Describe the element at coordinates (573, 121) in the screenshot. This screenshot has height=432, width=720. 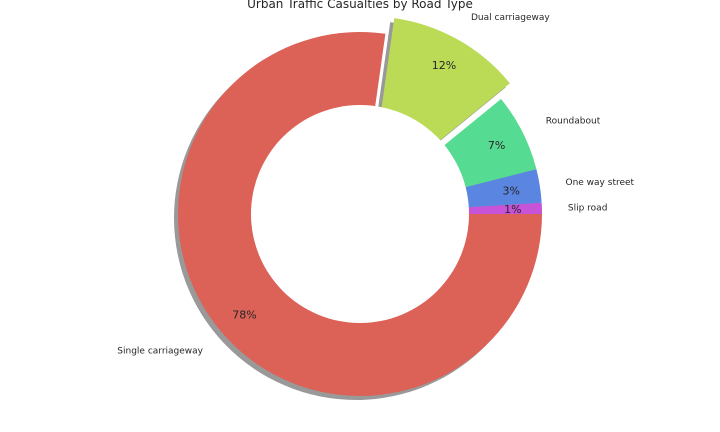
I see `category-label-roundabout: Roundabout` at that location.